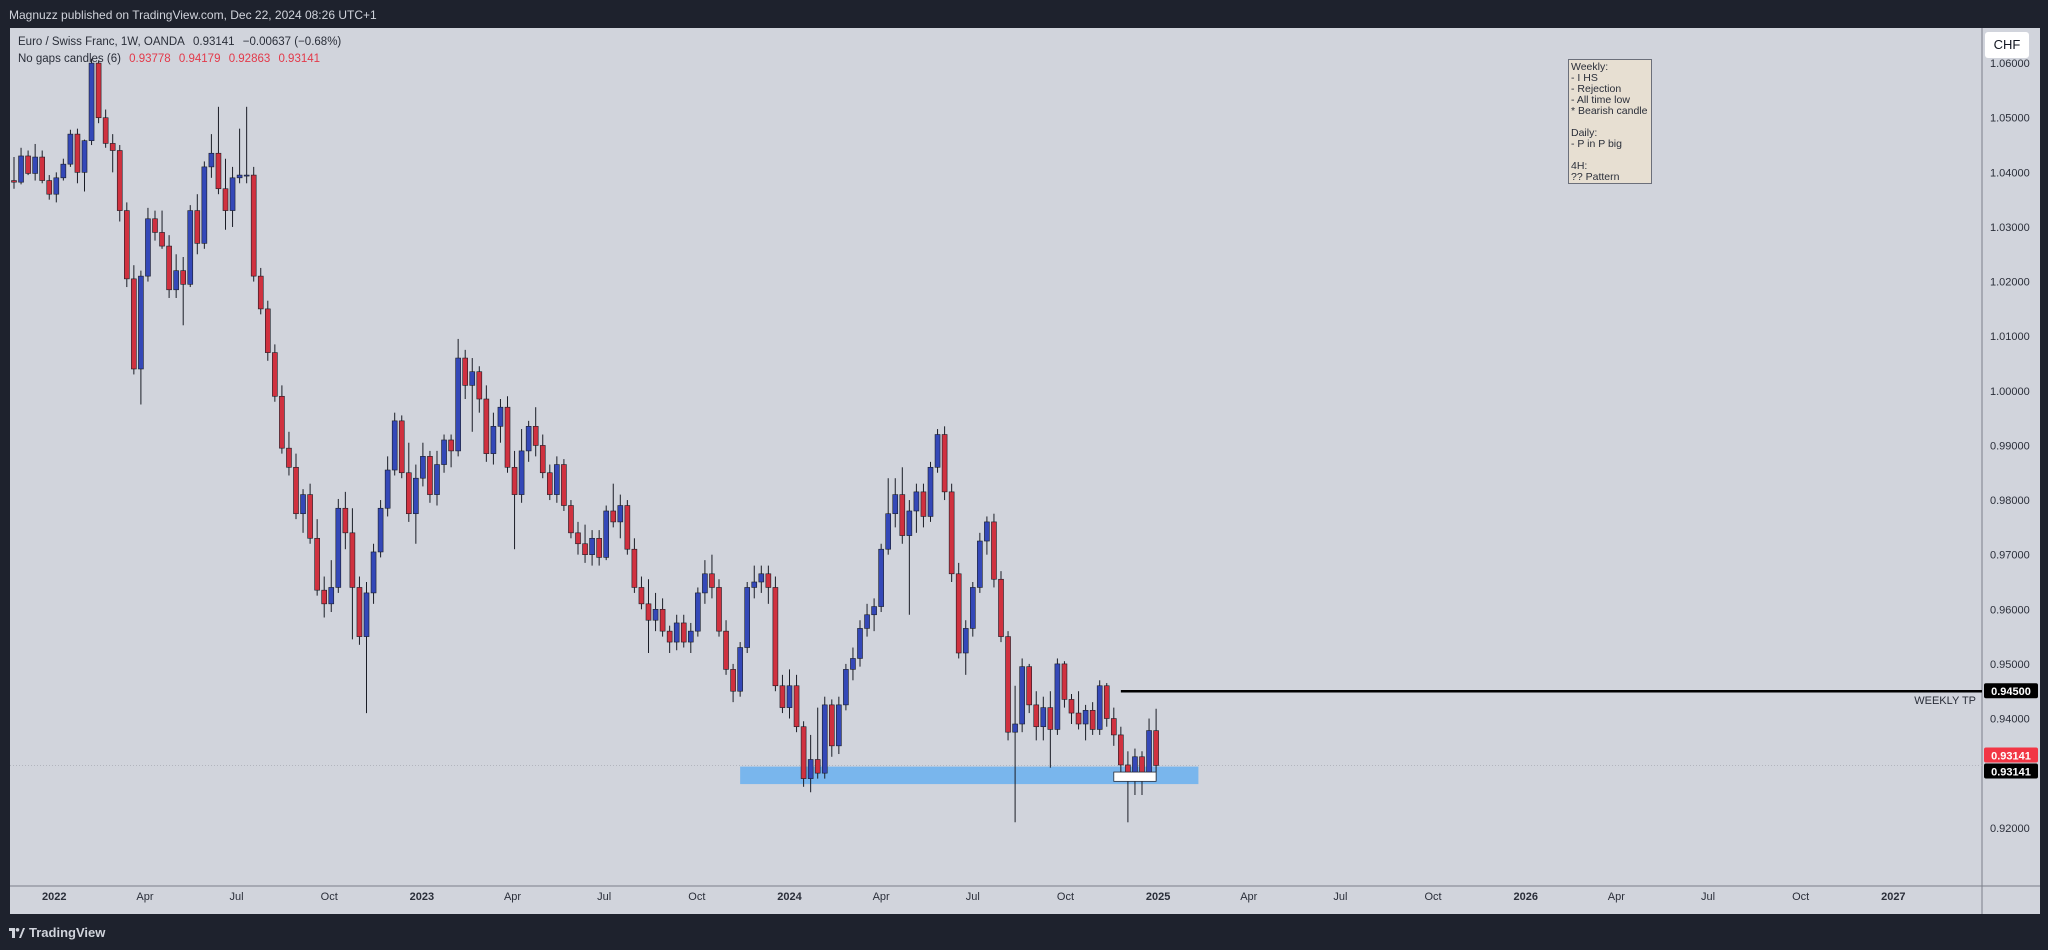  What do you see at coordinates (101, 42) in the screenshot?
I see `symbol-name: Euro / Swiss Franc, 1W, OANDA` at bounding box center [101, 42].